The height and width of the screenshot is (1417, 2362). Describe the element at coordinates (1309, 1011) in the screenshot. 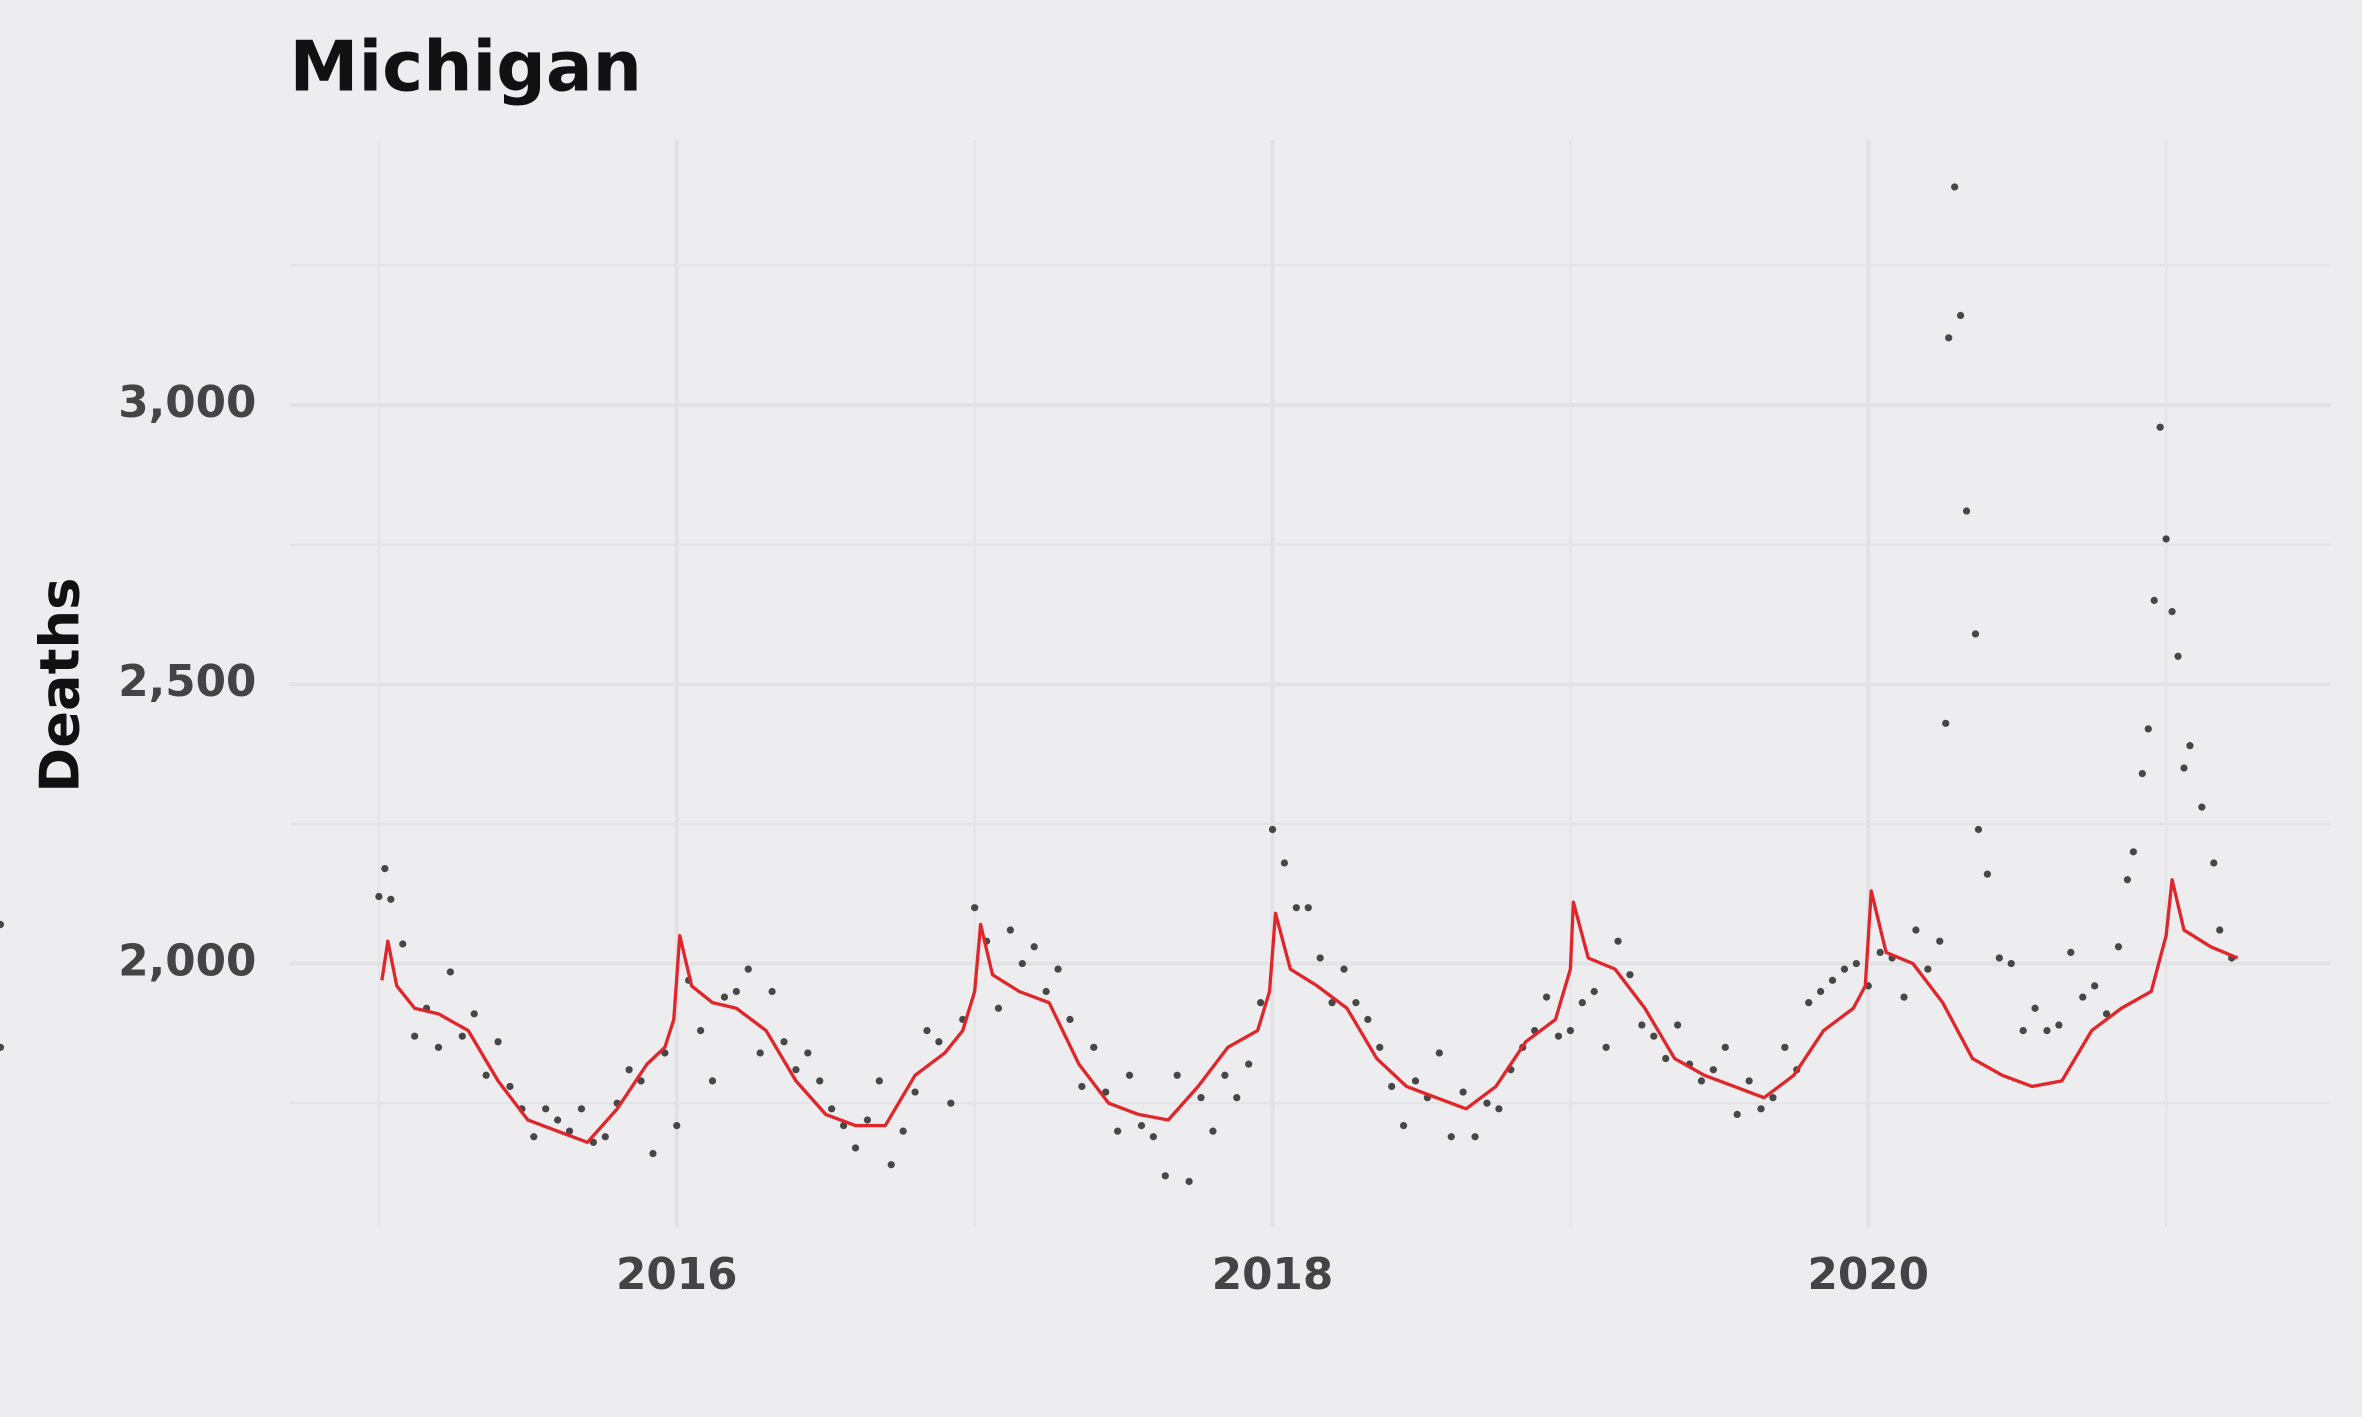

I see `trend-line` at that location.